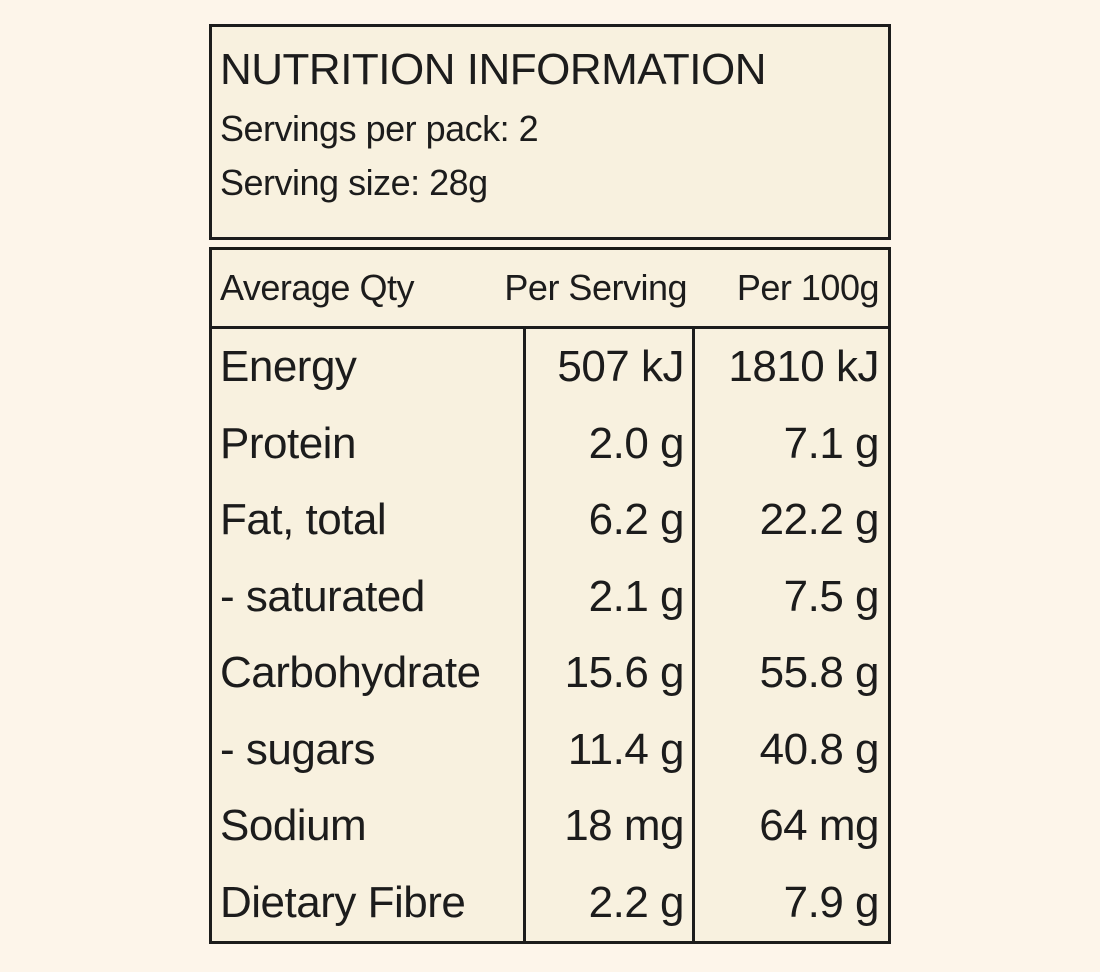  I want to click on table-row: Protein 2.0 g 7.1 g, so click(550, 443).